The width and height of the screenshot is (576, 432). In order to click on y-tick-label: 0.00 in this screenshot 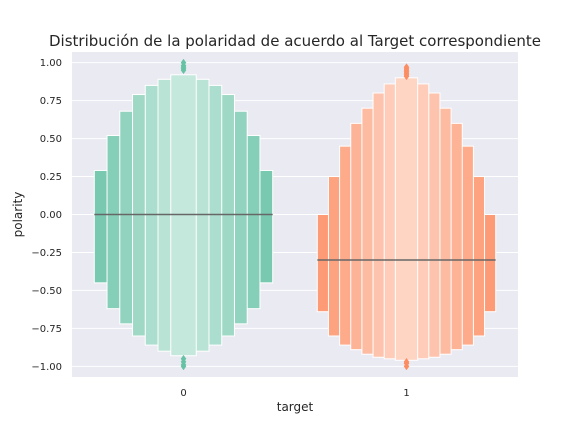, I will do `click(51, 215)`.